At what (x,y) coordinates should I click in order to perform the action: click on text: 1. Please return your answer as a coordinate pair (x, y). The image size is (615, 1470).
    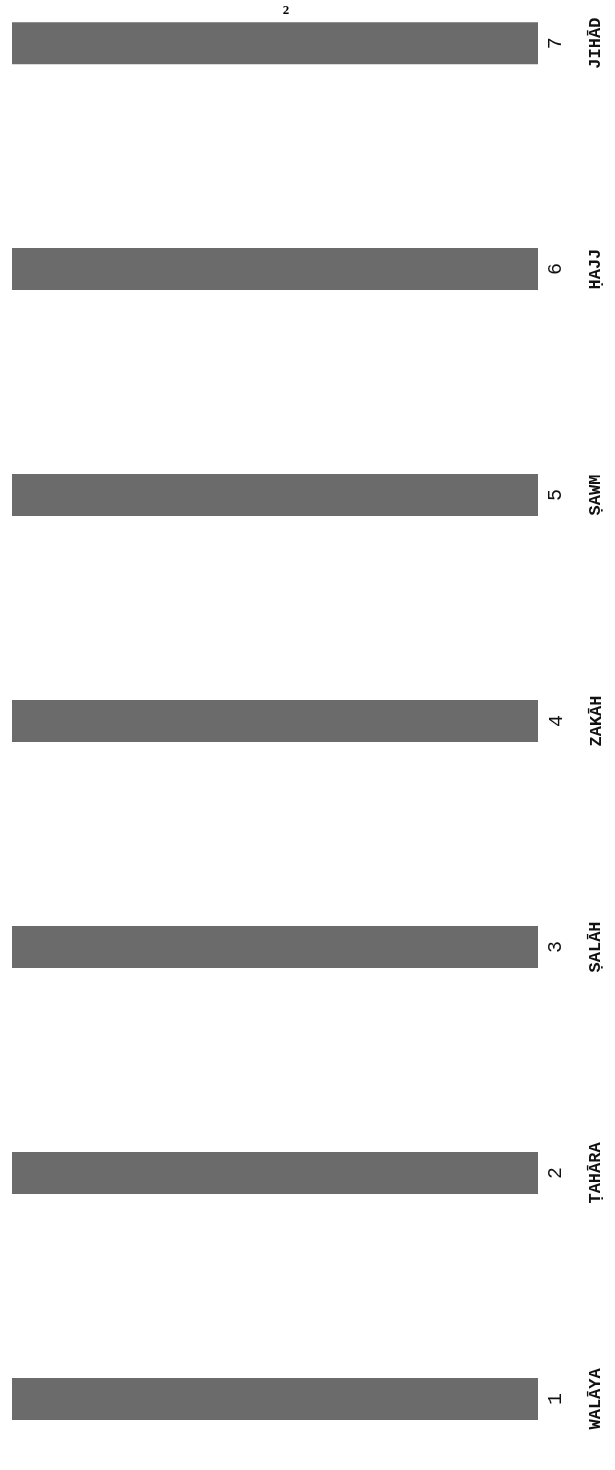
    Looking at the image, I should click on (556, 1398).